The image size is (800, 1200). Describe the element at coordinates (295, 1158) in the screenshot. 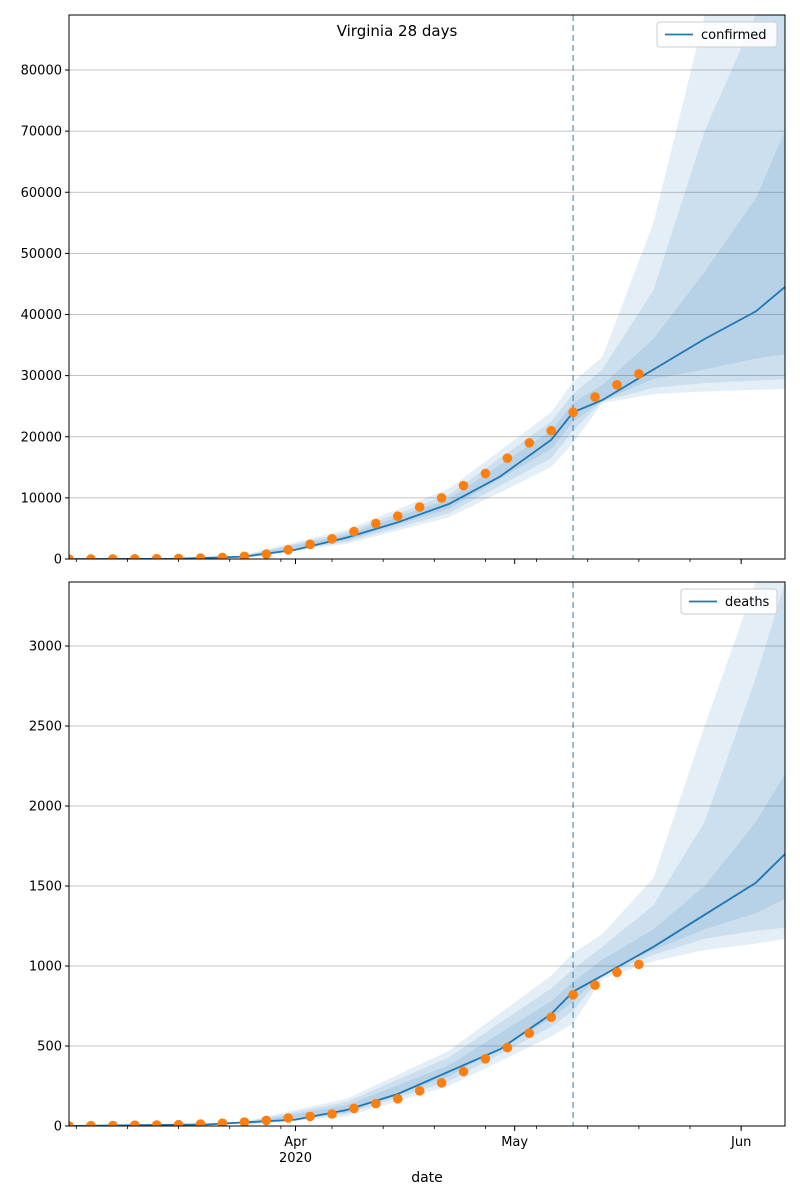

I see `x-tick-sublabel: 2020` at that location.